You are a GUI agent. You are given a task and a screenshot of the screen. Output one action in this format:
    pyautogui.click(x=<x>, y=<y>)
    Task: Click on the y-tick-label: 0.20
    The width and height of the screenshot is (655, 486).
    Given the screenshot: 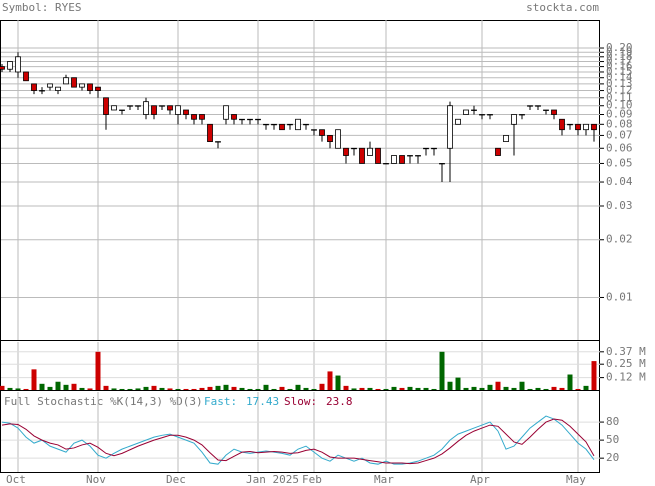 What is the action you would take?
    pyautogui.click(x=619, y=47)
    